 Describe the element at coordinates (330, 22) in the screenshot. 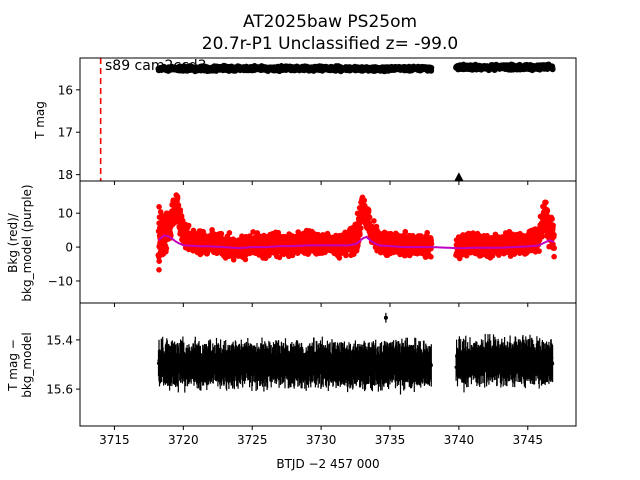

I see `title-line1: AT2025baw PS25om` at that location.